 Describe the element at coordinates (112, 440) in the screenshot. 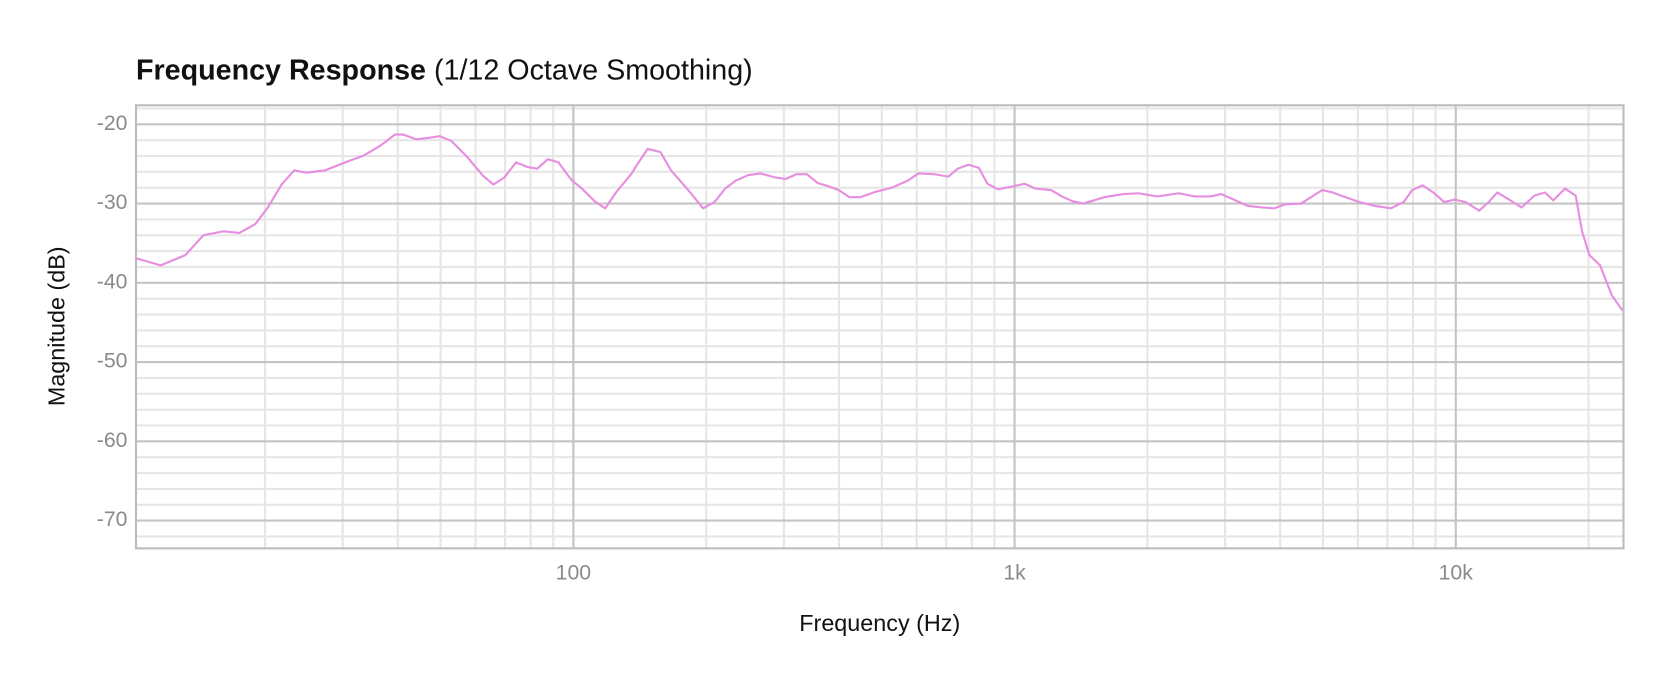

I see `y-tick-label: -60` at that location.